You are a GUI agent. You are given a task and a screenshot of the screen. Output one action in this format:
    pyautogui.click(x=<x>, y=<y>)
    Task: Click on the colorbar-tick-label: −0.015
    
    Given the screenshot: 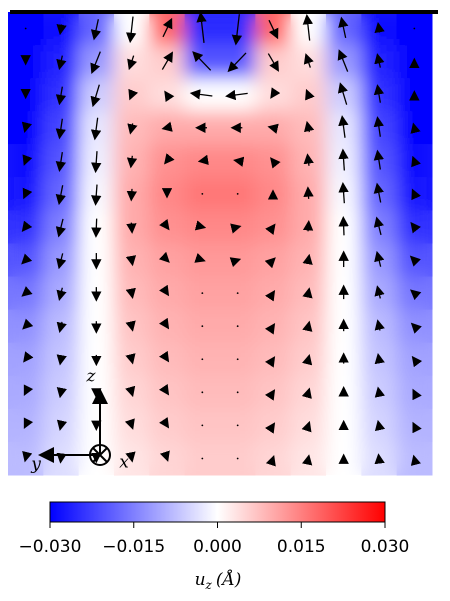 What is the action you would take?
    pyautogui.click(x=133, y=547)
    